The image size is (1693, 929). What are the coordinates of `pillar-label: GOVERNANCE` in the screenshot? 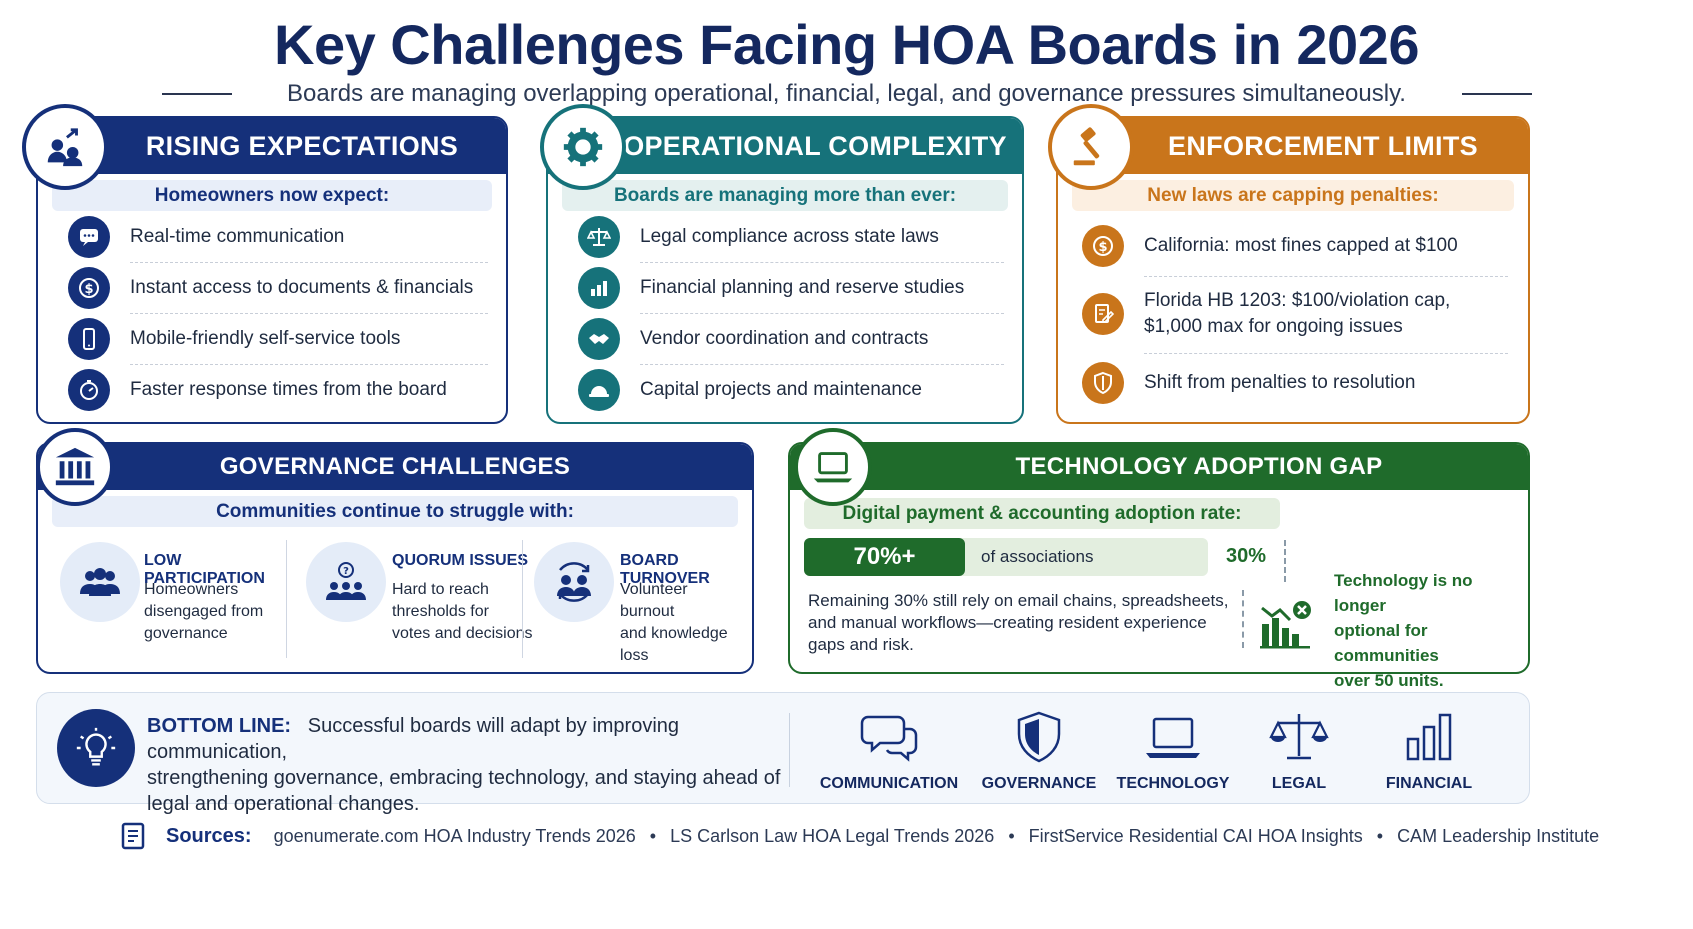 It's located at (1039, 783).